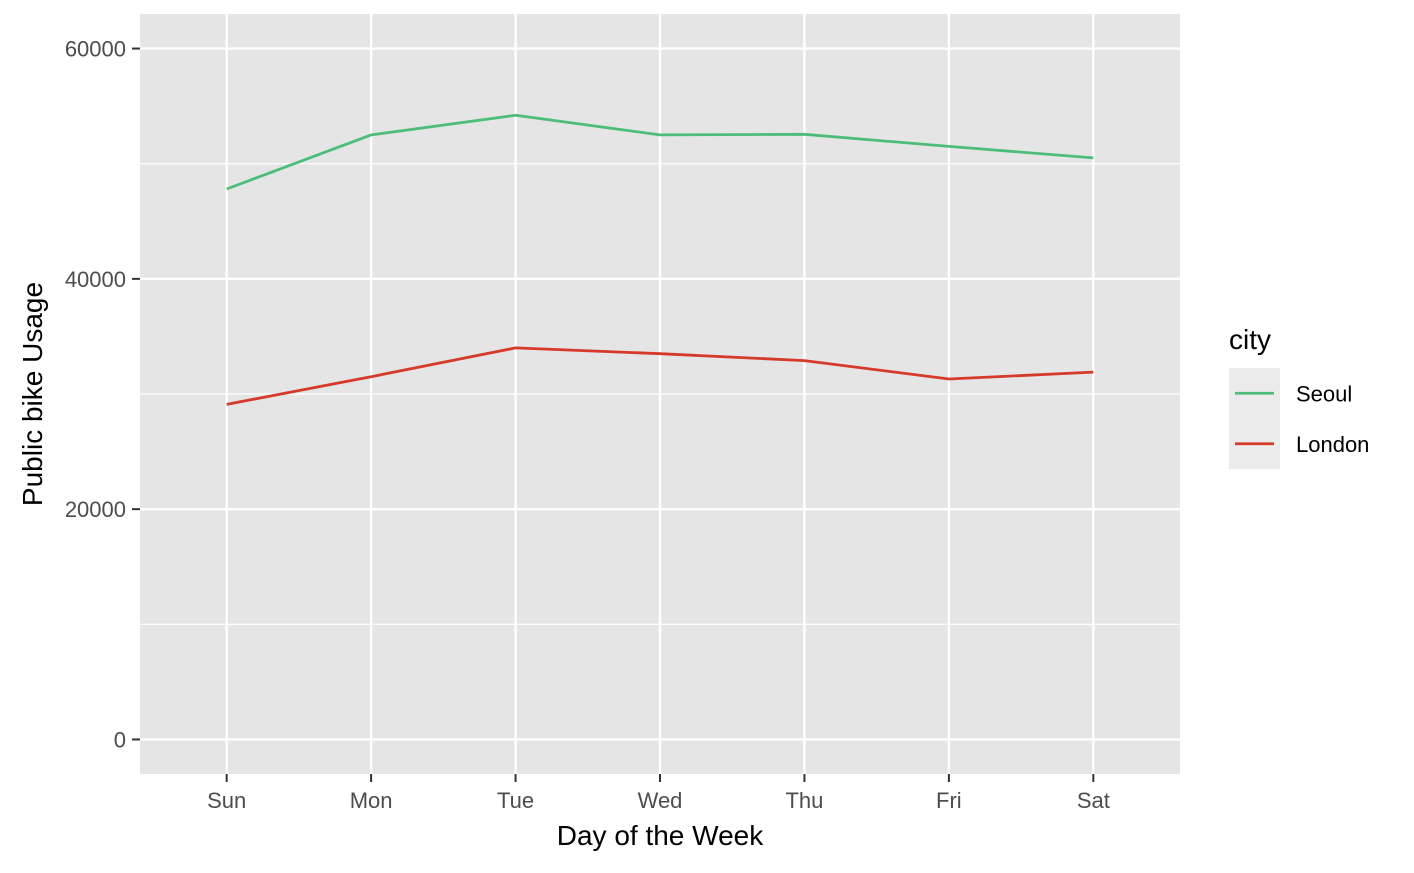 The width and height of the screenshot is (1414, 873). I want to click on x-axis-title: Day of the Week, so click(660, 835).